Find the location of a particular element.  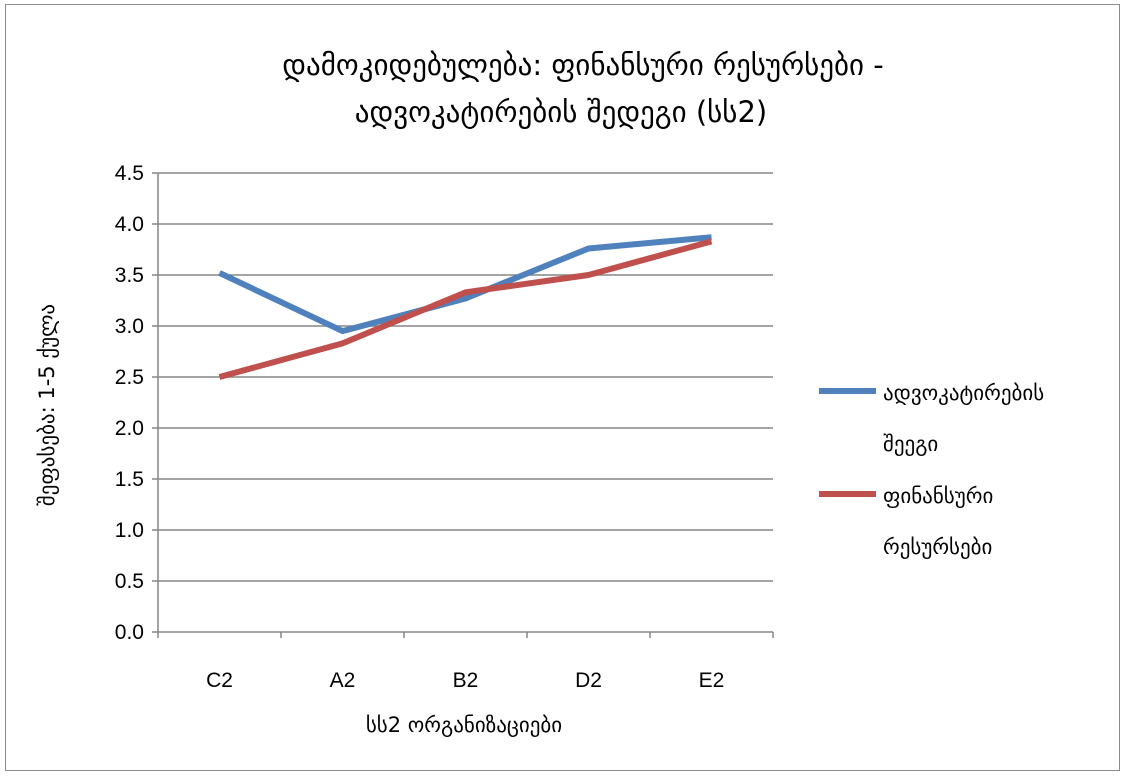

x-tick-label: E2 is located at coordinates (712, 680).